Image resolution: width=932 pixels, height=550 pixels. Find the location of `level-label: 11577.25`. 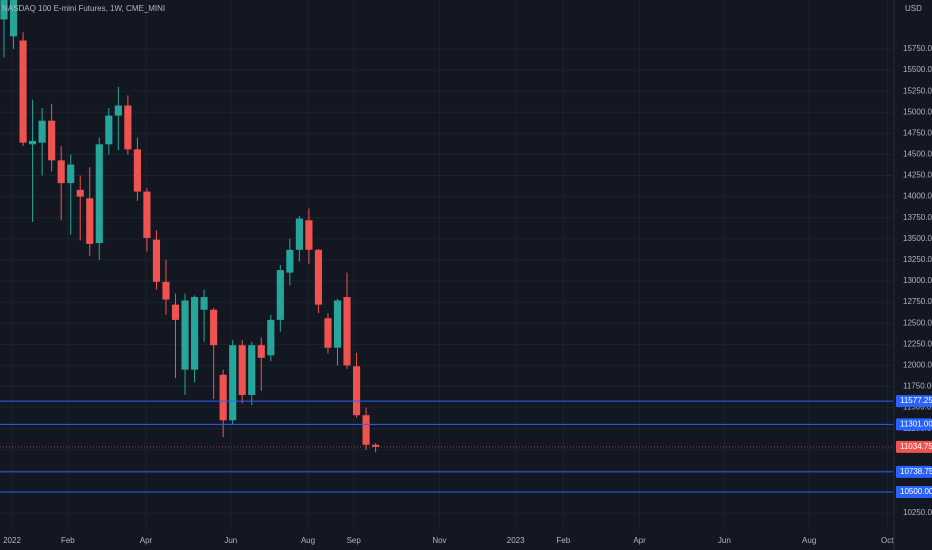

level-label: 11577.25 is located at coordinates (916, 400).